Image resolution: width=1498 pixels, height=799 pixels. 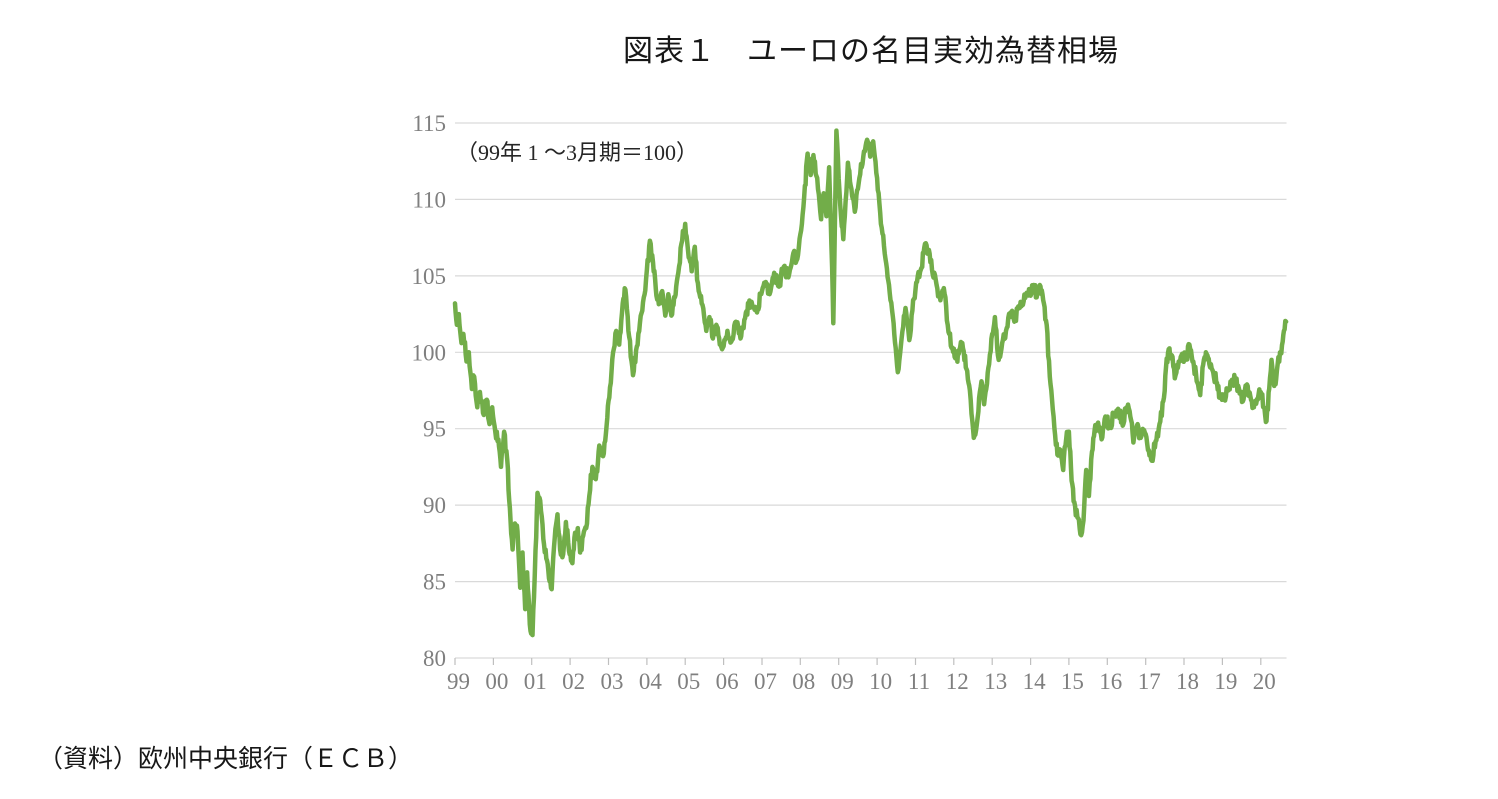 What do you see at coordinates (803, 681) in the screenshot?
I see `x-tick-label-08: 08` at bounding box center [803, 681].